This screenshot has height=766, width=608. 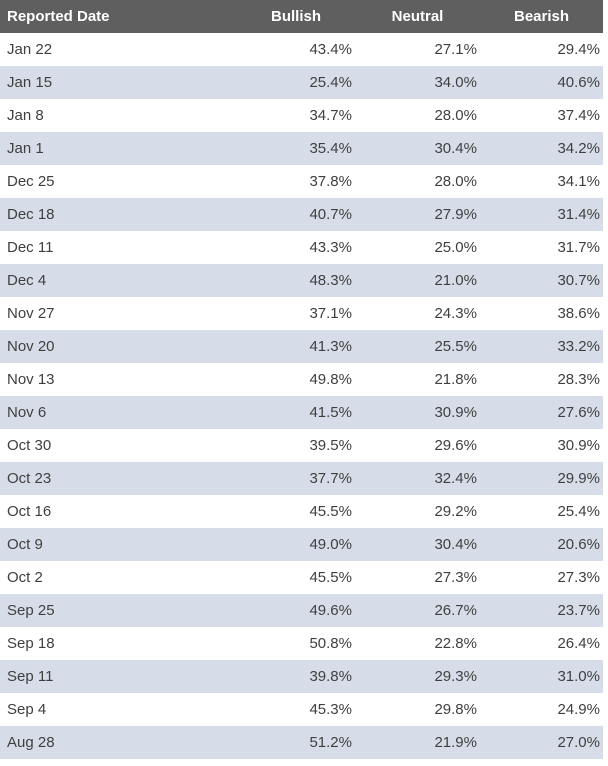 I want to click on cell-date: Sep 18, so click(x=31, y=643).